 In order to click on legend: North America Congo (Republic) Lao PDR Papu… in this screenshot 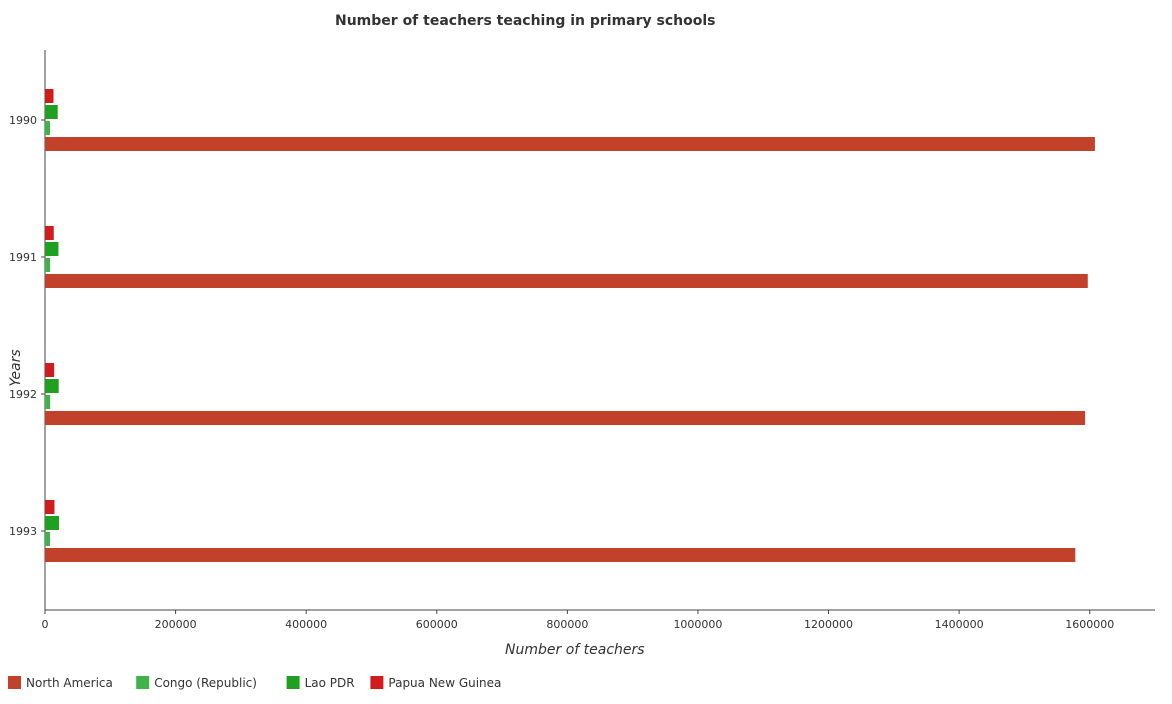, I will do `click(254, 683)`.